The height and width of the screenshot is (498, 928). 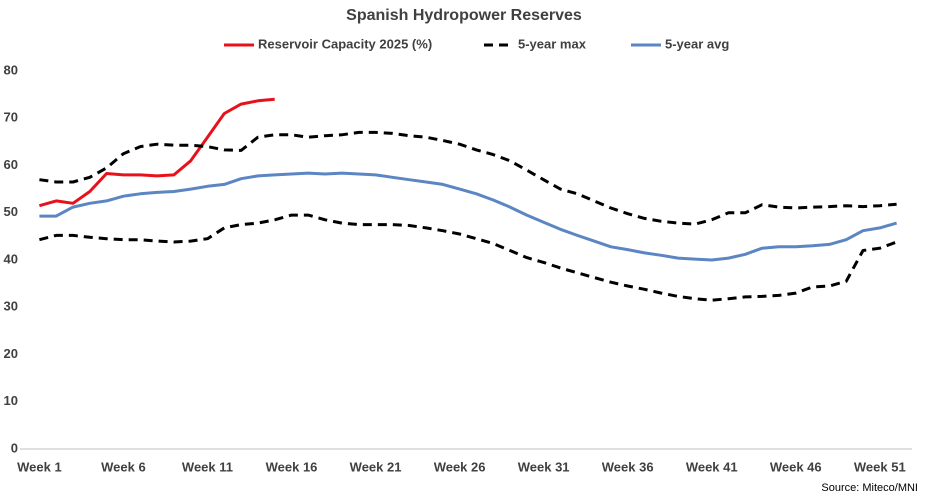 I want to click on y-tick-label: 40, so click(x=11, y=258).